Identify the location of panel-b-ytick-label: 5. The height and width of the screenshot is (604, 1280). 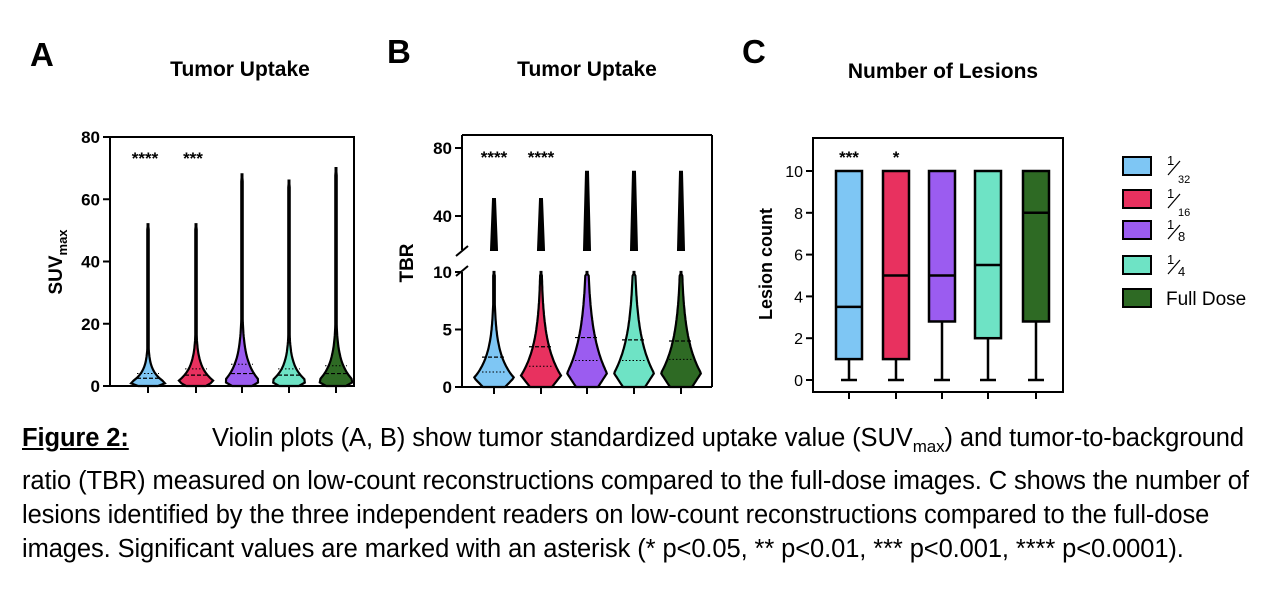
(447, 330).